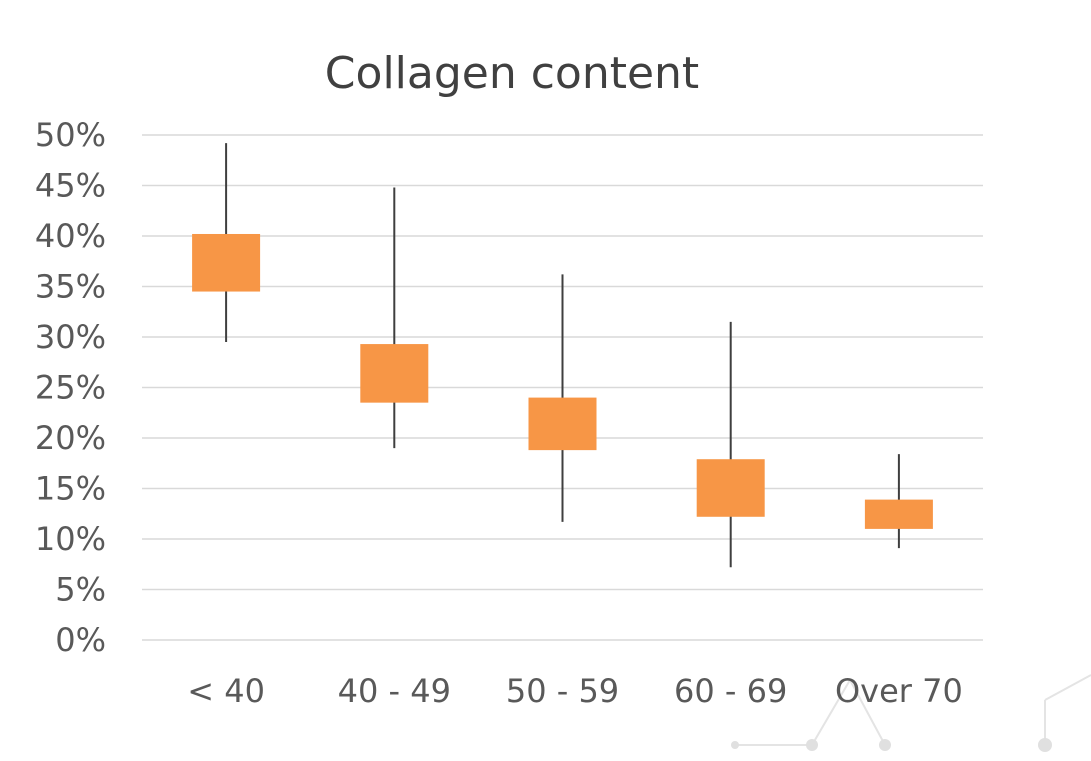 Image resolution: width=1091 pixels, height=761 pixels. I want to click on y-tick-label: 25%, so click(70, 388).